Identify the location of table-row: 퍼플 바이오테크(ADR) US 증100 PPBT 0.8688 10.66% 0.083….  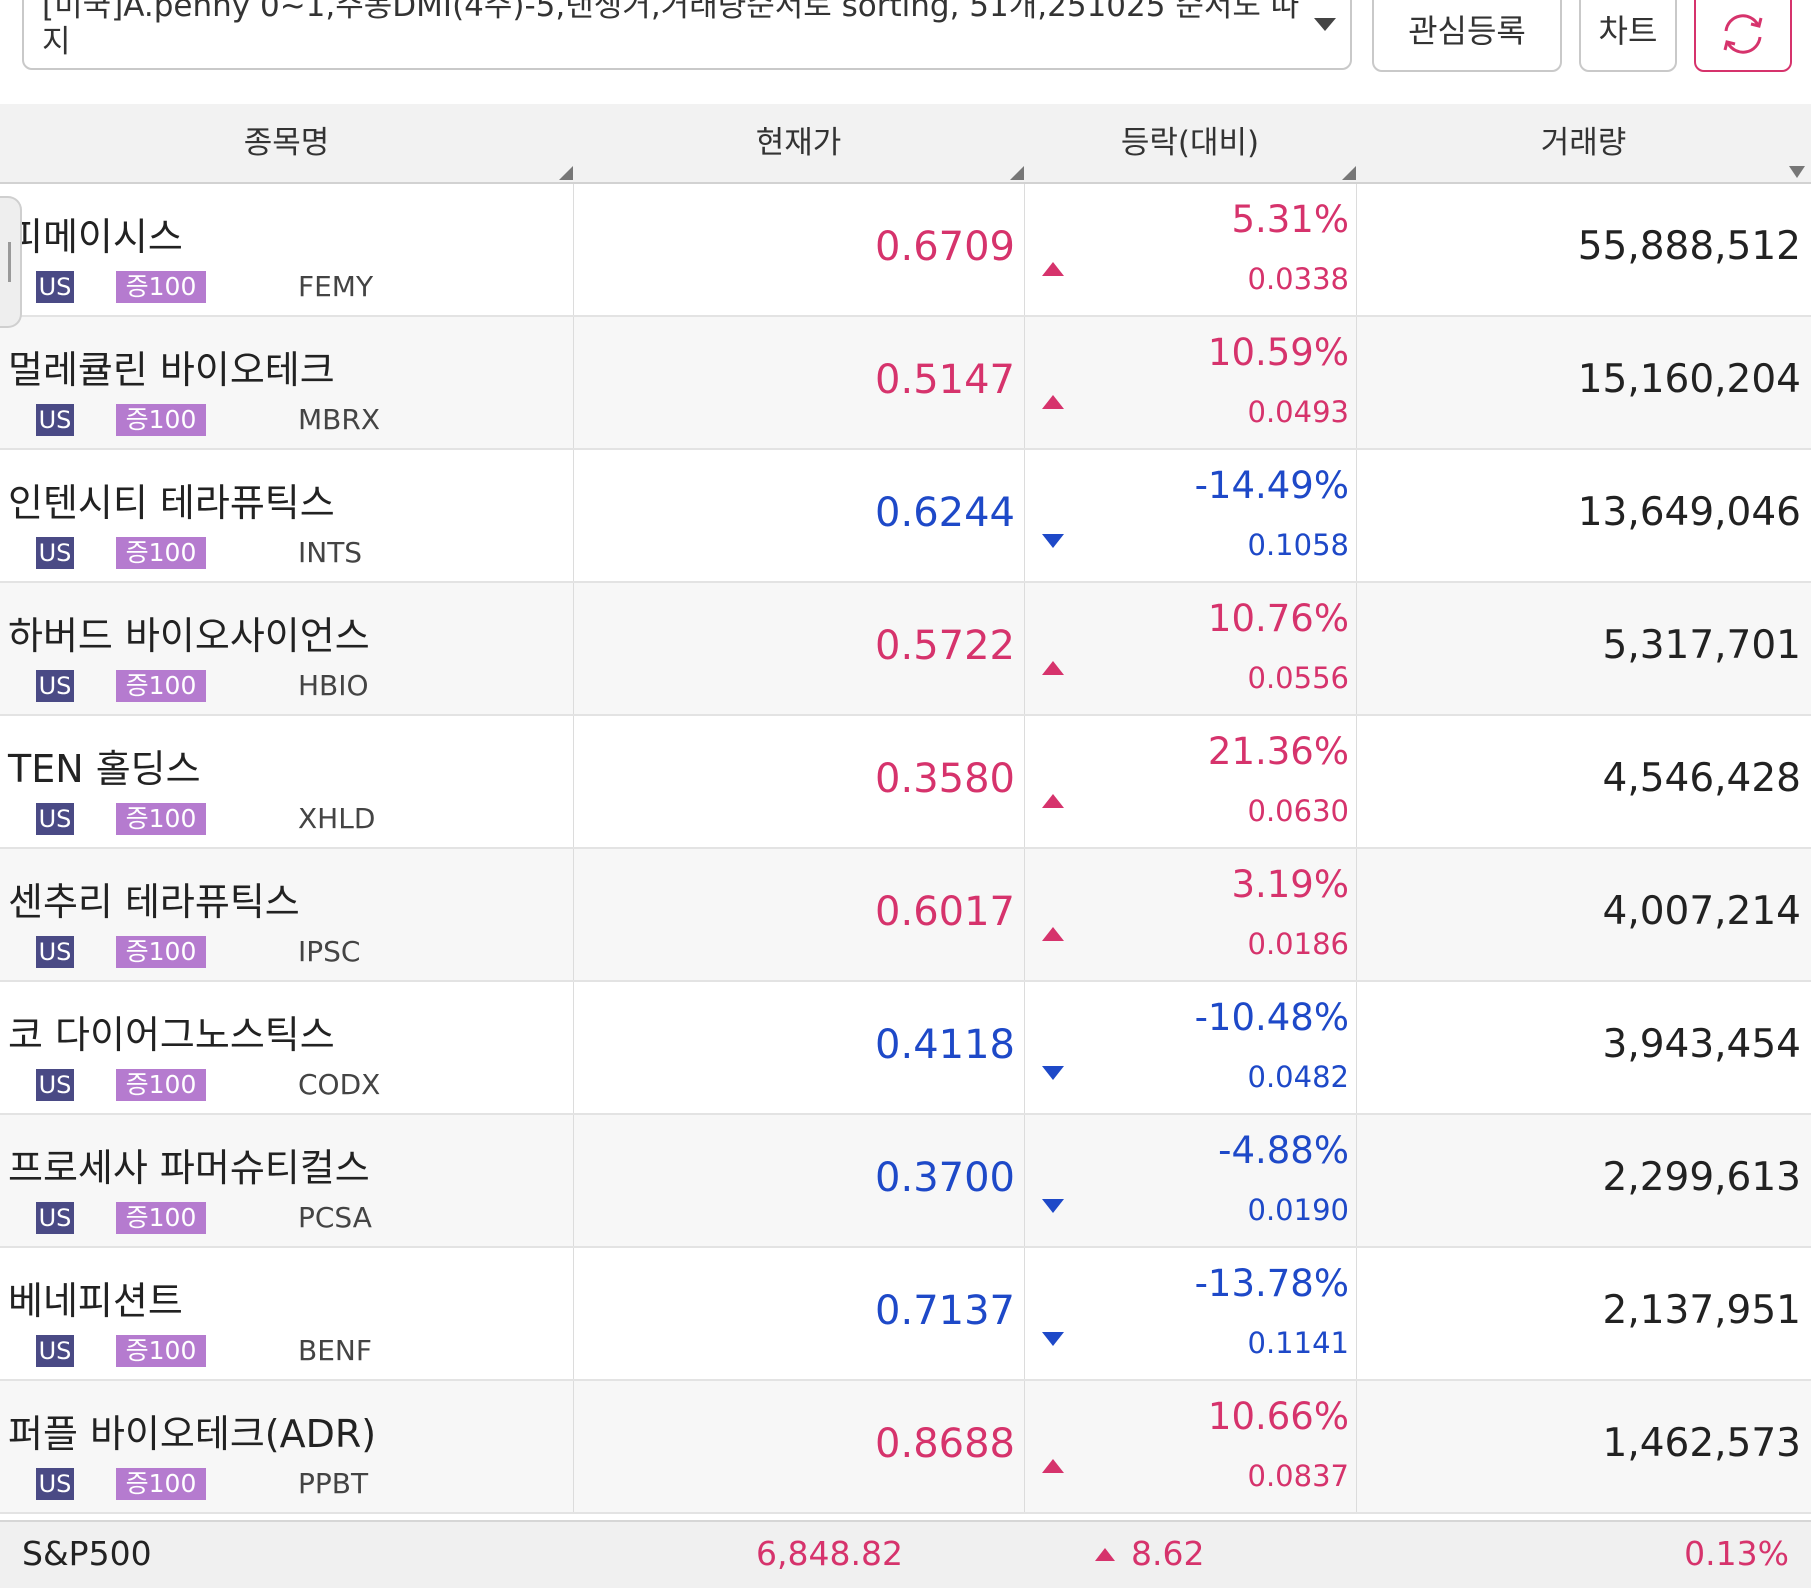
(905, 1447).